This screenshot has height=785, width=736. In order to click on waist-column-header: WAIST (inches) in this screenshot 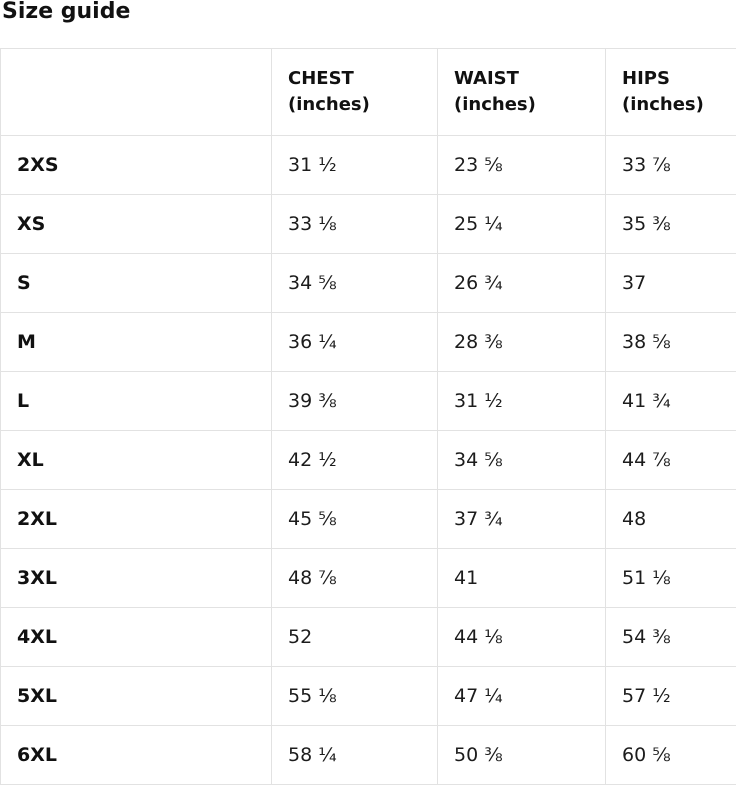, I will do `click(521, 92)`.